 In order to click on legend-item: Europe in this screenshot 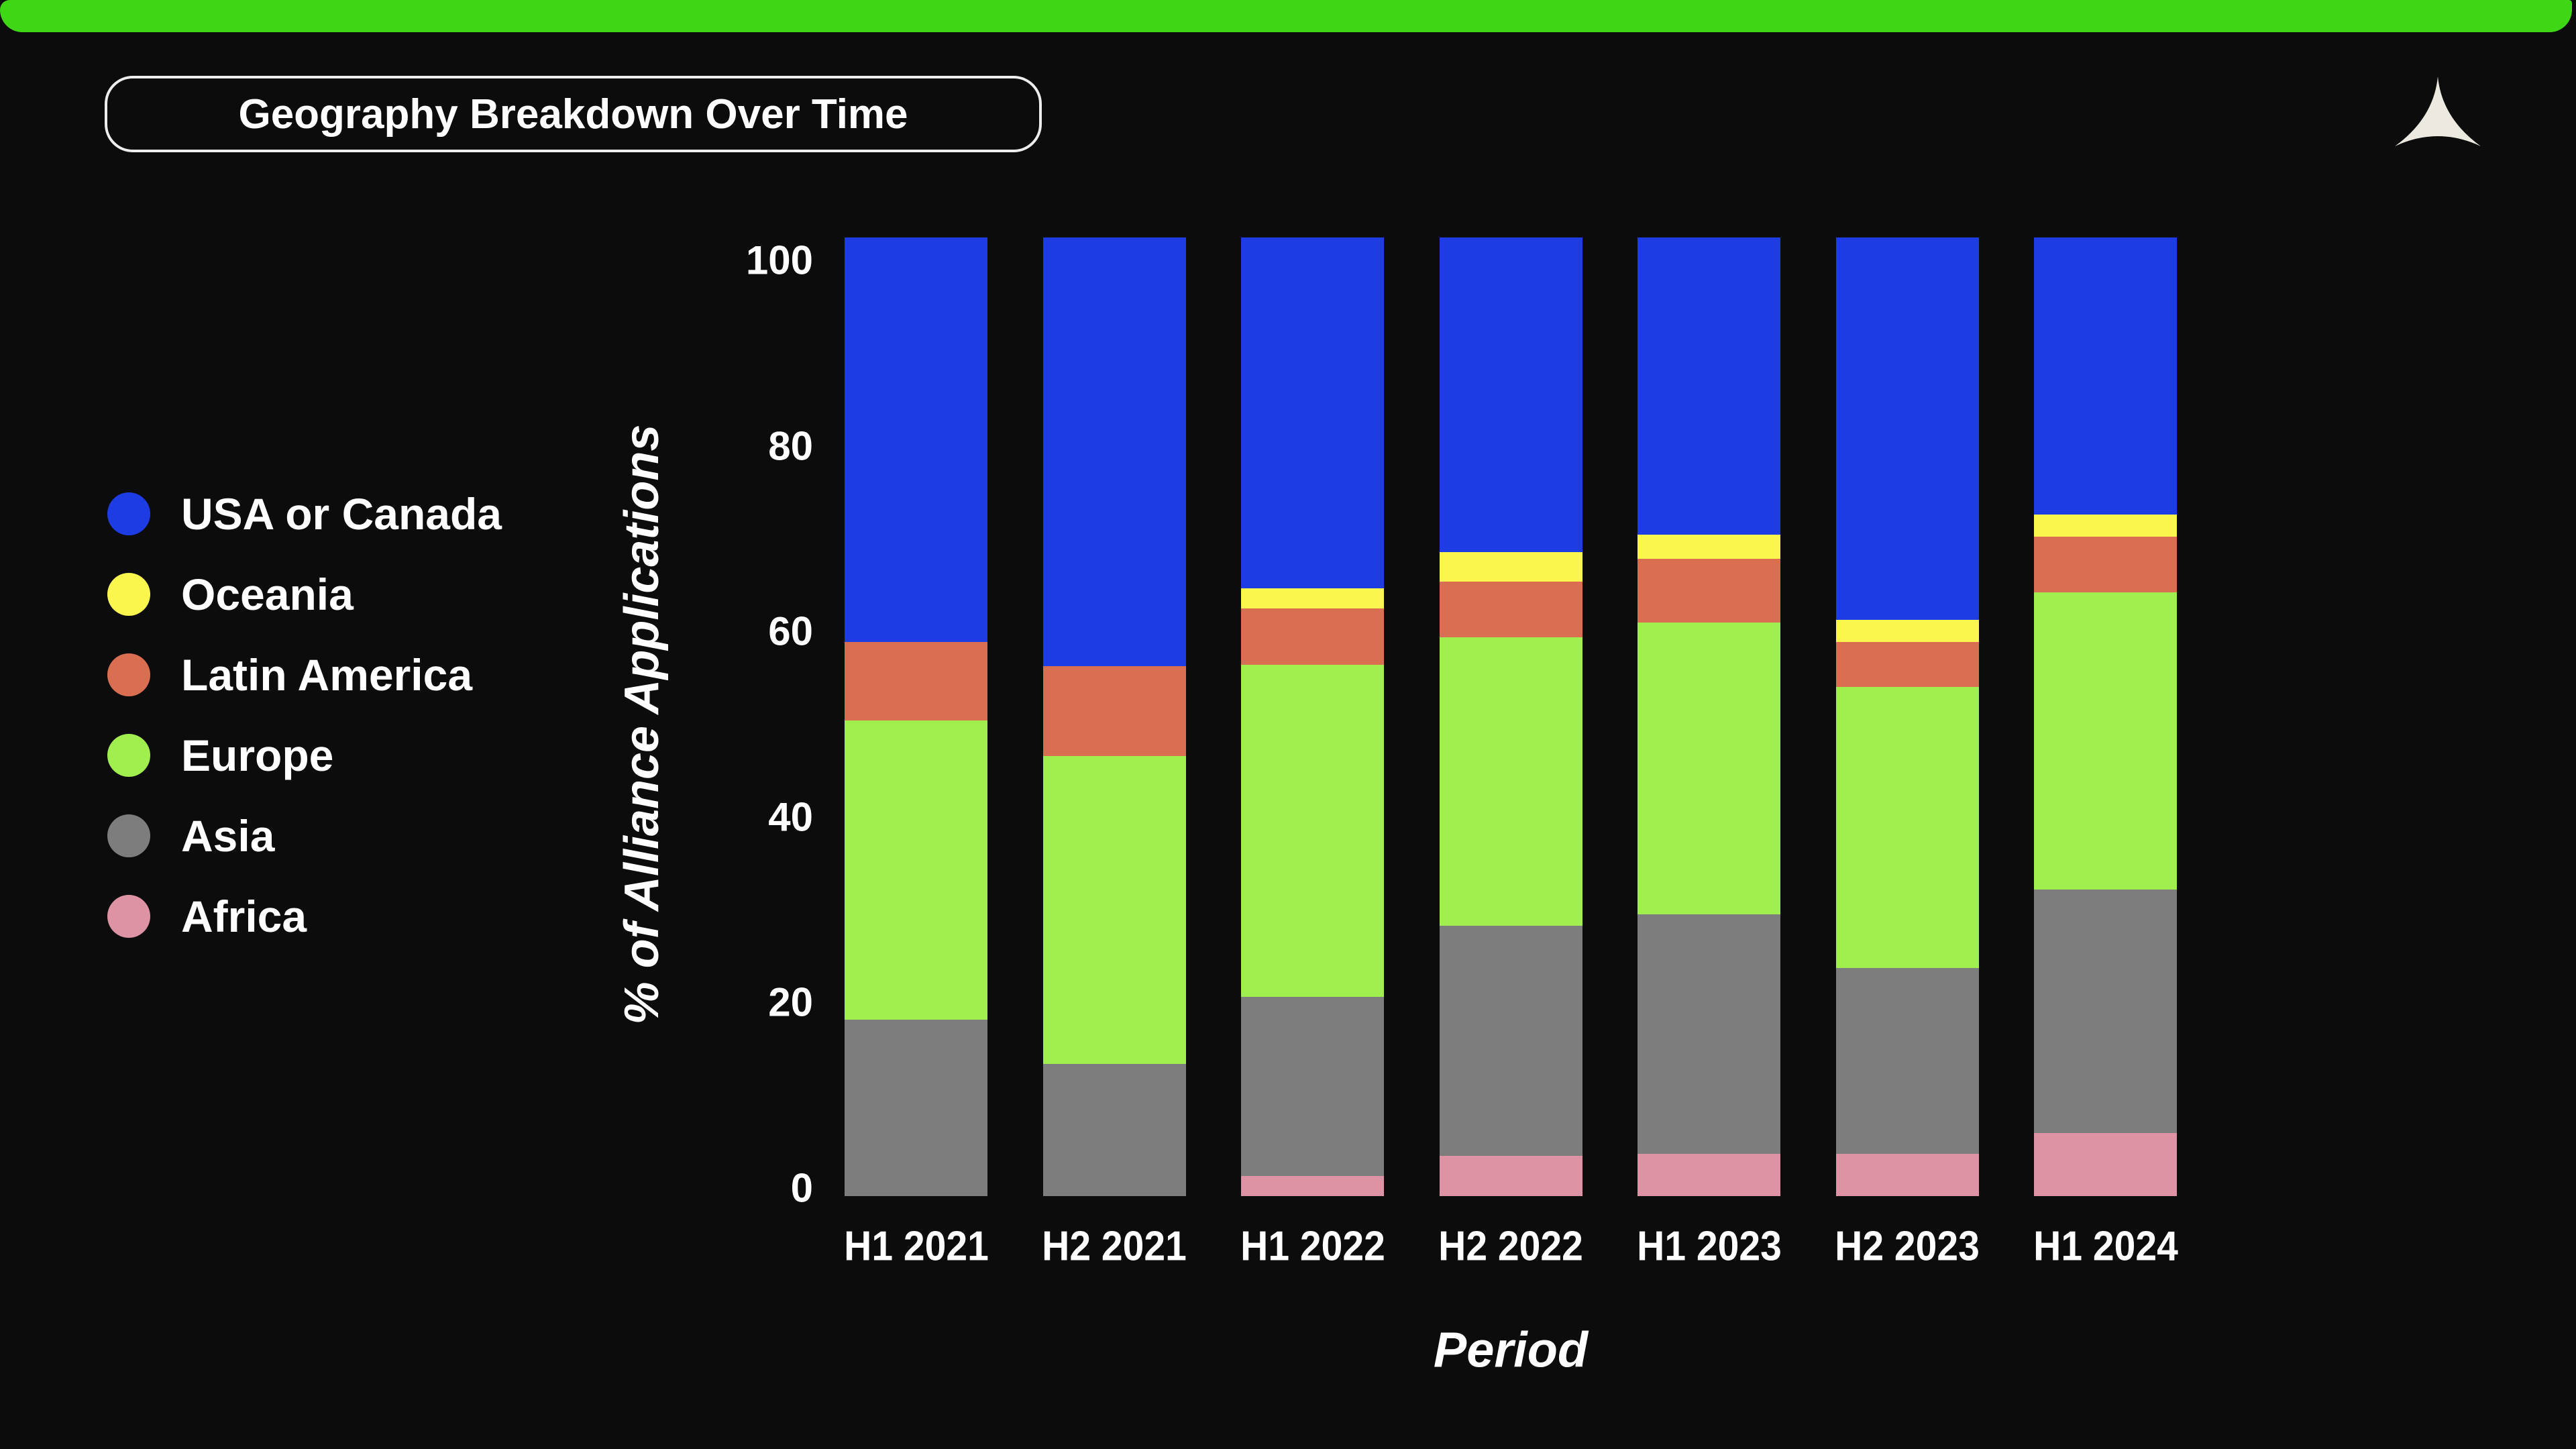, I will do `click(304, 755)`.